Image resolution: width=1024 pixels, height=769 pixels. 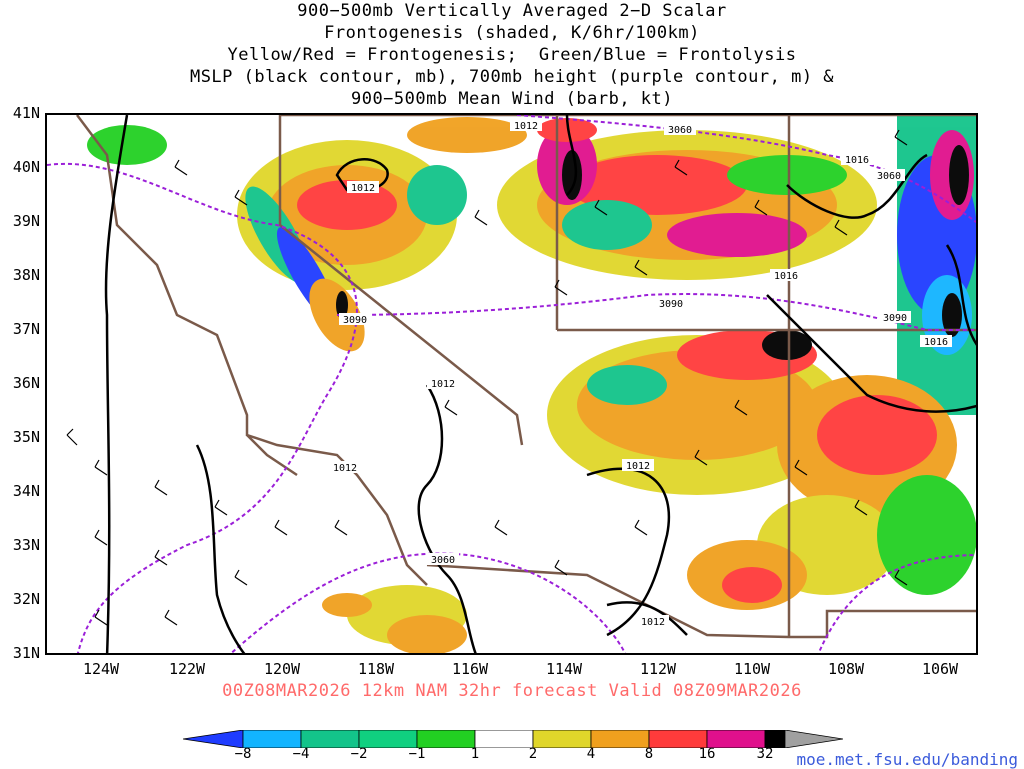 I want to click on lon-label-118w: 118W, so click(x=376, y=669).